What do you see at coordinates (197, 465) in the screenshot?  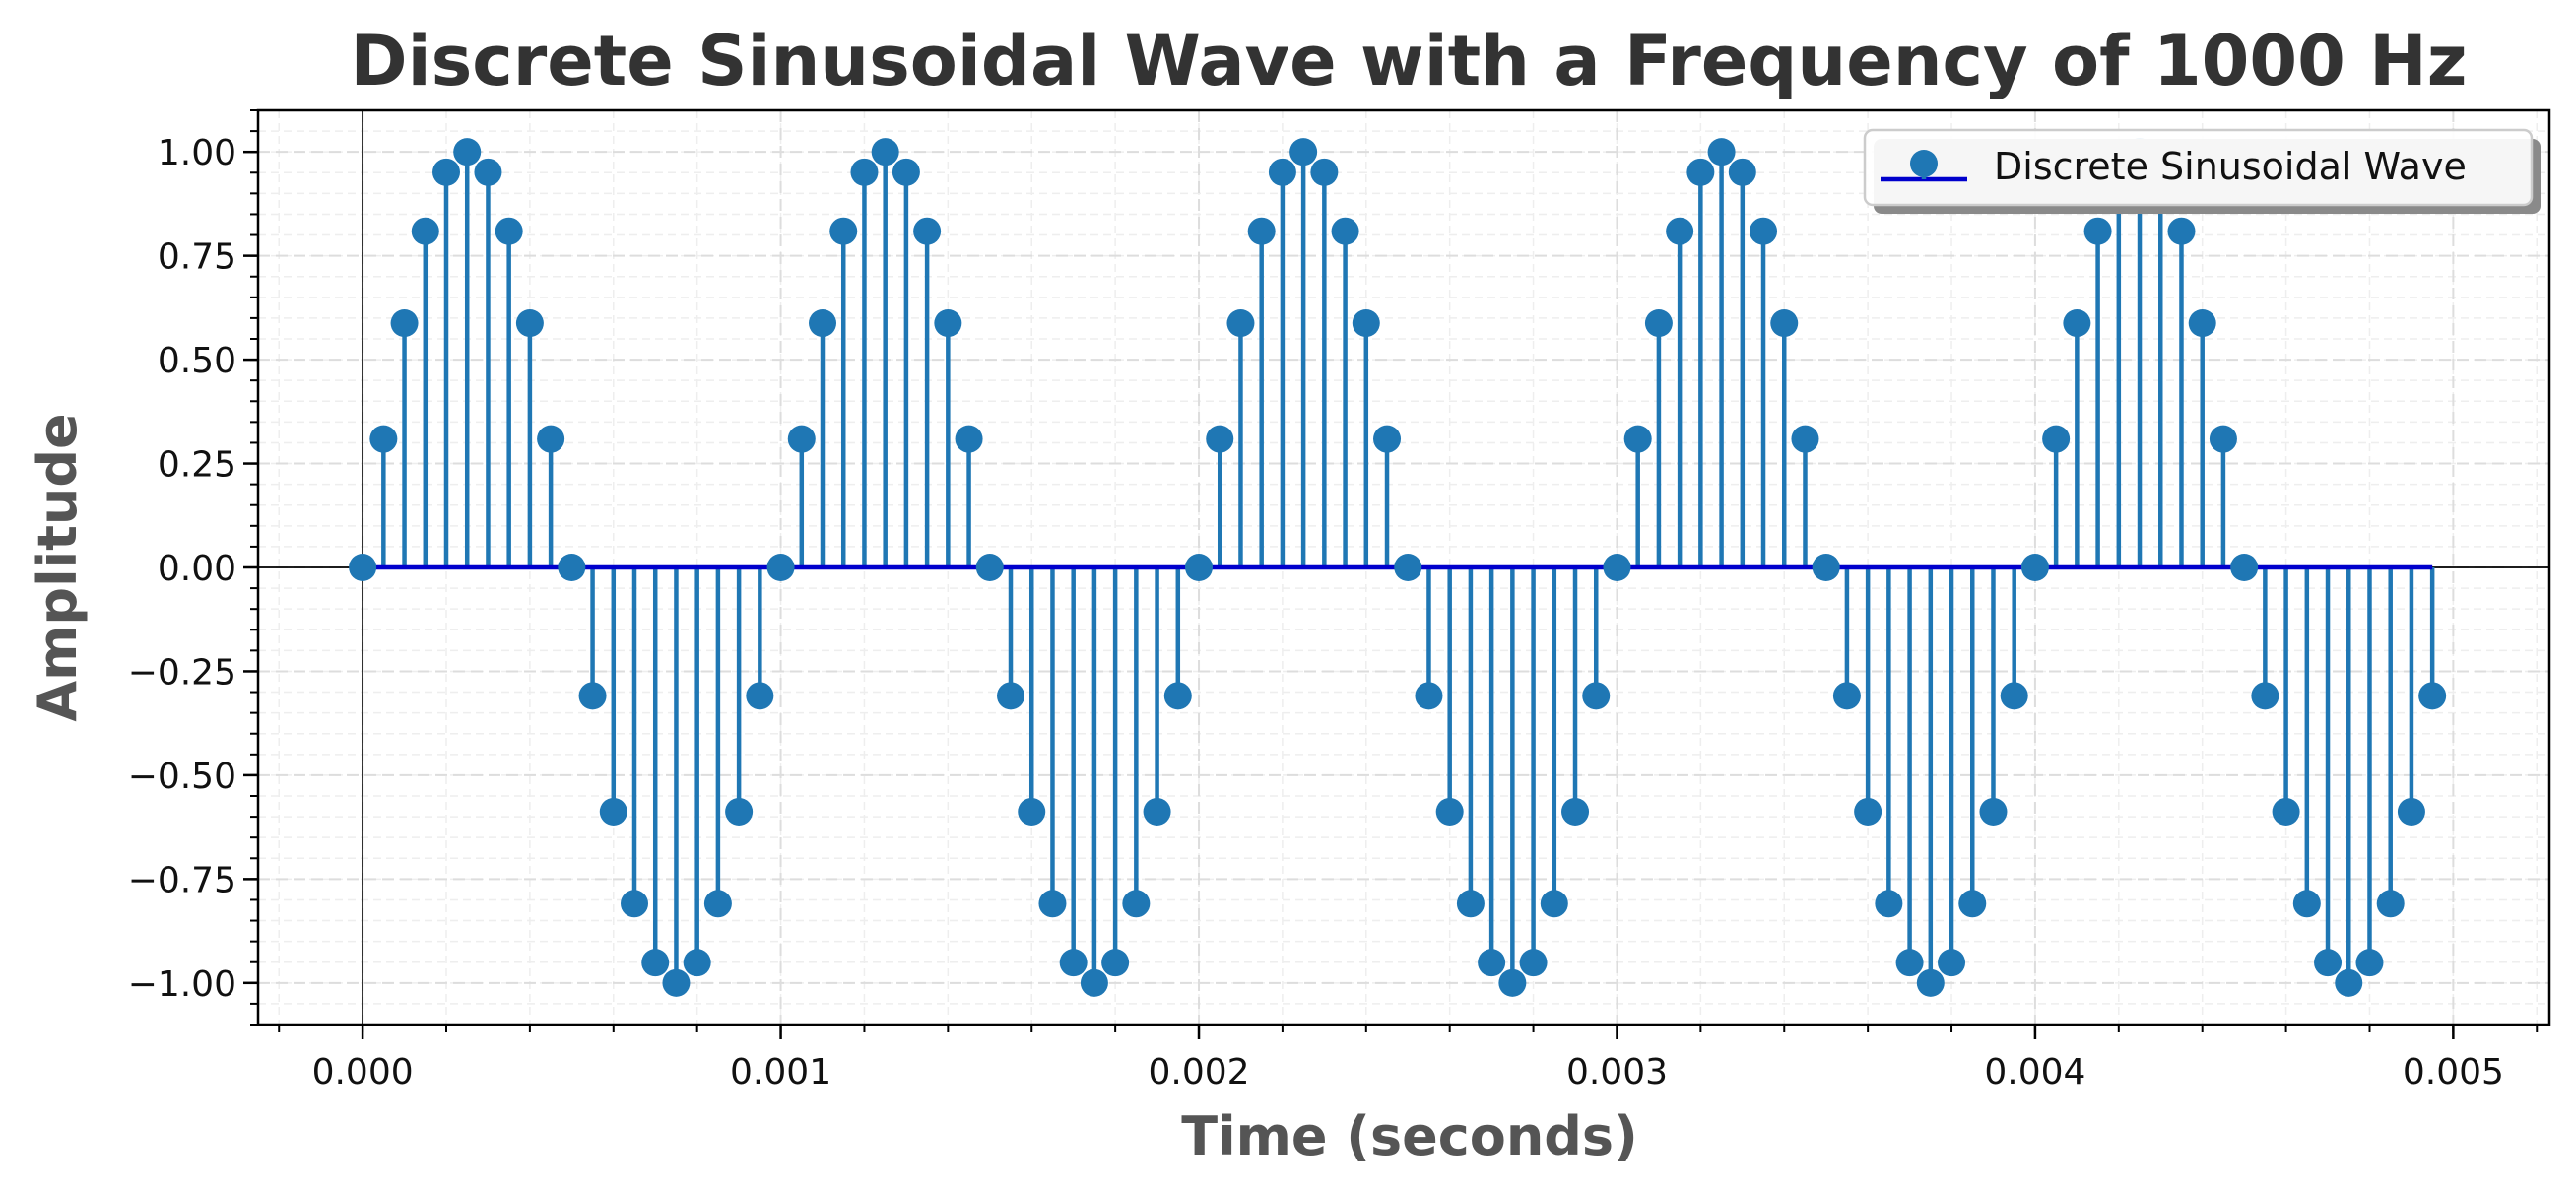 I see `y-tick-label: 0.25` at bounding box center [197, 465].